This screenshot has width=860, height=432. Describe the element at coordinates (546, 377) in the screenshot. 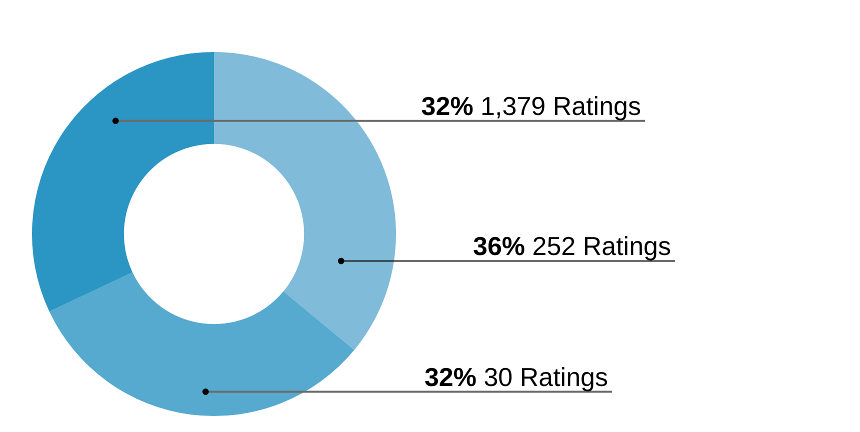

I see `slice-label: 30 Ratings` at that location.